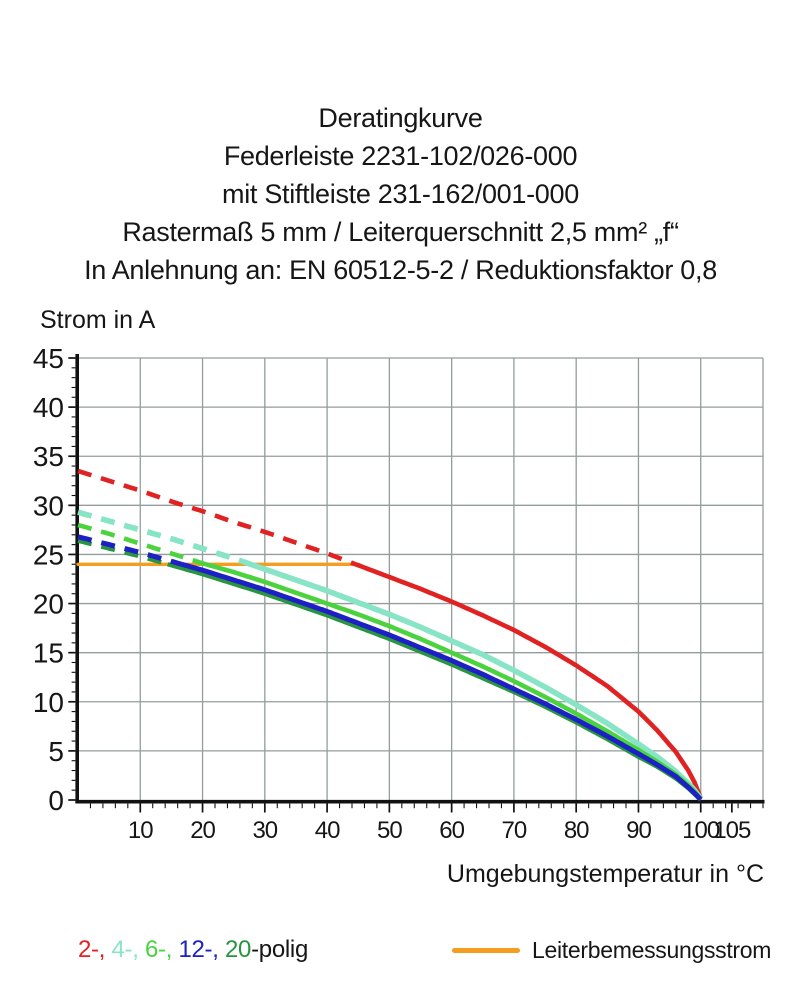 Image resolution: width=801 pixels, height=1000 pixels. Describe the element at coordinates (400, 156) in the screenshot. I see `title-line-2: Federleiste 2231-102/026-000` at that location.